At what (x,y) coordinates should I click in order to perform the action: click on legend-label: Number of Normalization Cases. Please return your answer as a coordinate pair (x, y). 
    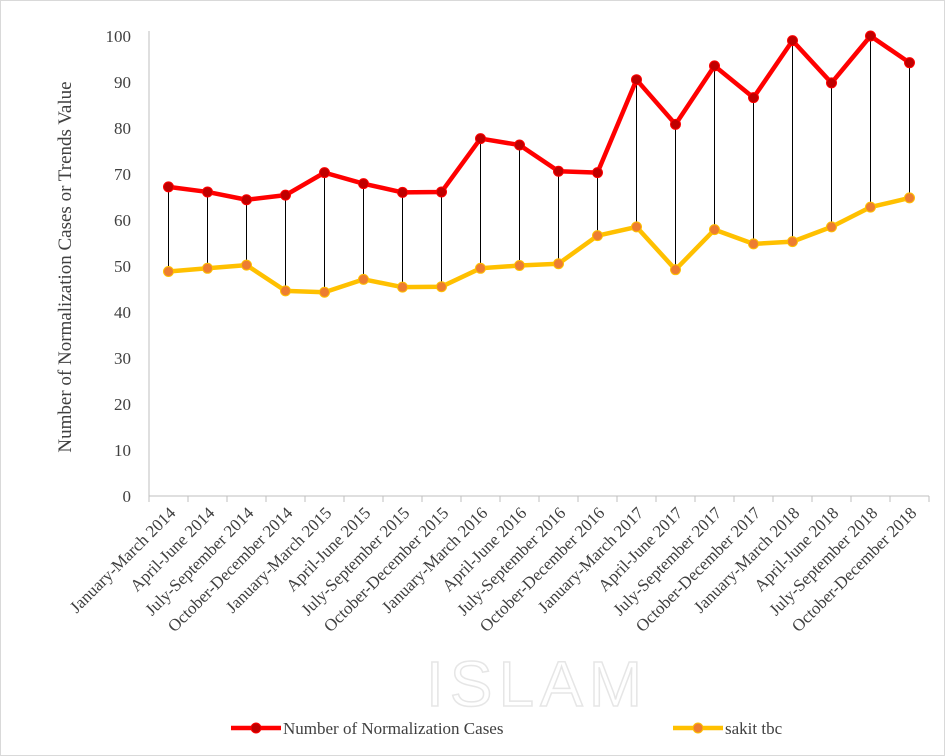
    Looking at the image, I should click on (393, 728).